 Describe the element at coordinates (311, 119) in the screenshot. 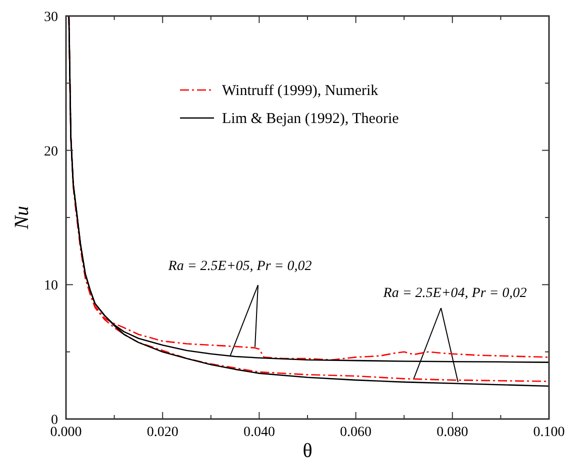

I see `legend-label: Lim & Bejan (1992), Theorie` at that location.